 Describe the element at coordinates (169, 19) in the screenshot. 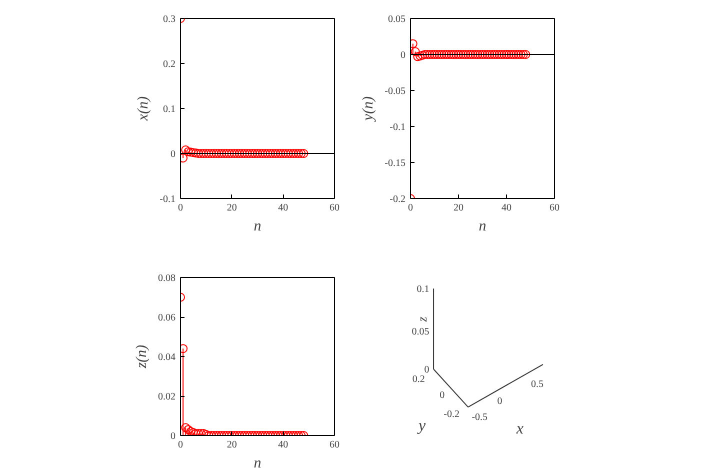

I see `y-tick-label: 0.3` at that location.